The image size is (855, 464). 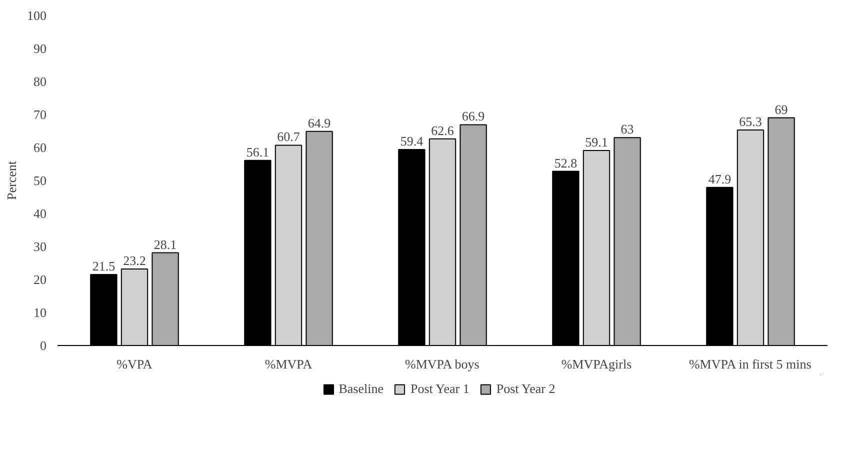 What do you see at coordinates (596, 364) in the screenshot?
I see `x-tick-label: %MVPAgirls` at bounding box center [596, 364].